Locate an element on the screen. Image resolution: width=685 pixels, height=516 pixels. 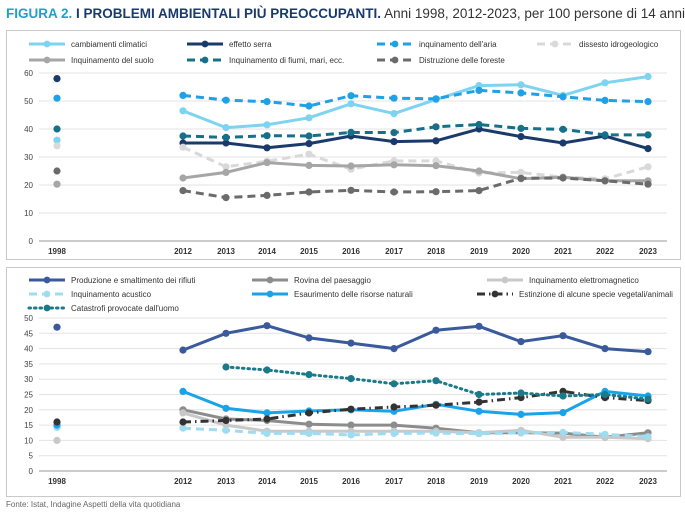
x-tick-label: 2016 is located at coordinates (351, 481).